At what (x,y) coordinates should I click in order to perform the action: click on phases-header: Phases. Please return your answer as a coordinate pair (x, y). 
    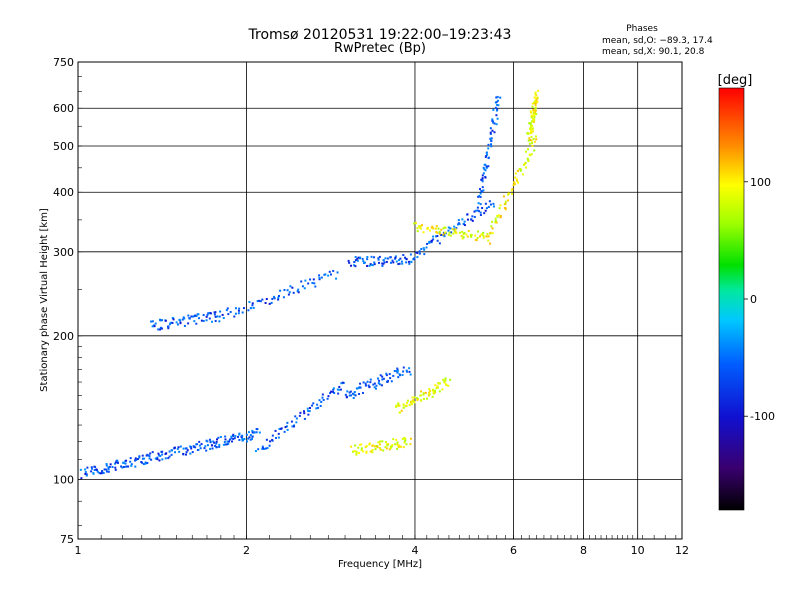
    Looking at the image, I should click on (642, 29).